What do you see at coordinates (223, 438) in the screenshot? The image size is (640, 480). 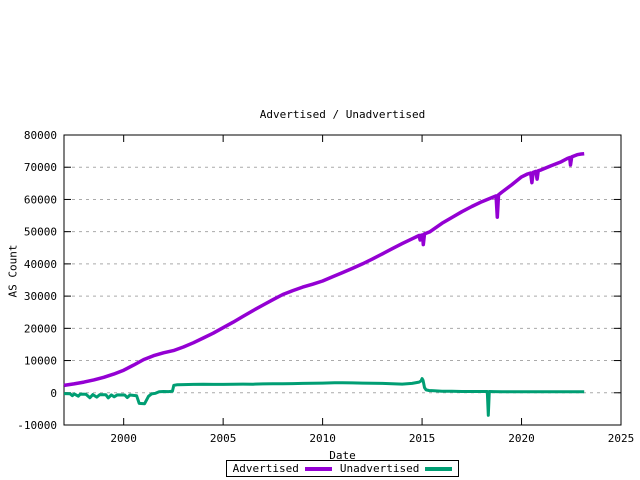 I see `x-tick-label: 2005` at bounding box center [223, 438].